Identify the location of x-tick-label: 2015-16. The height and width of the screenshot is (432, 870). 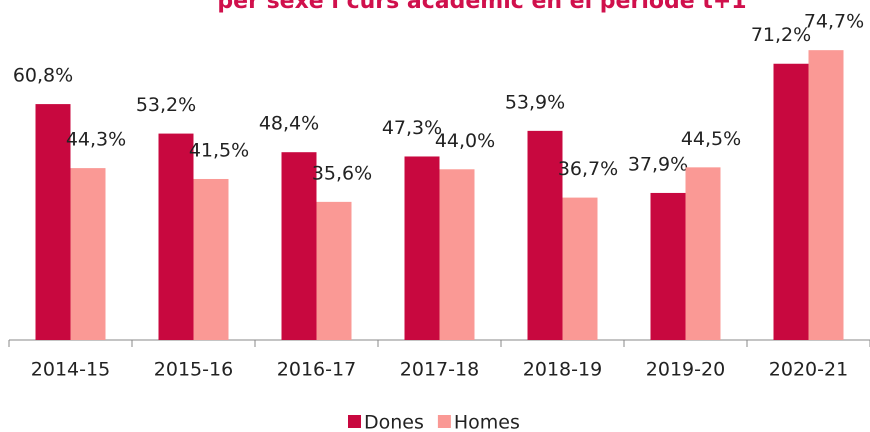
(193, 370).